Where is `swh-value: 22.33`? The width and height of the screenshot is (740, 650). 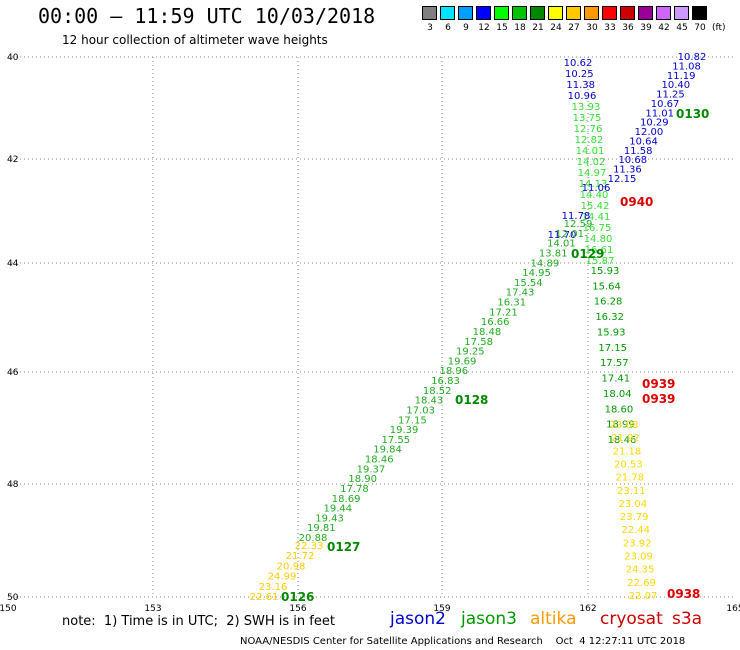
swh-value: 22.33 is located at coordinates (309, 546).